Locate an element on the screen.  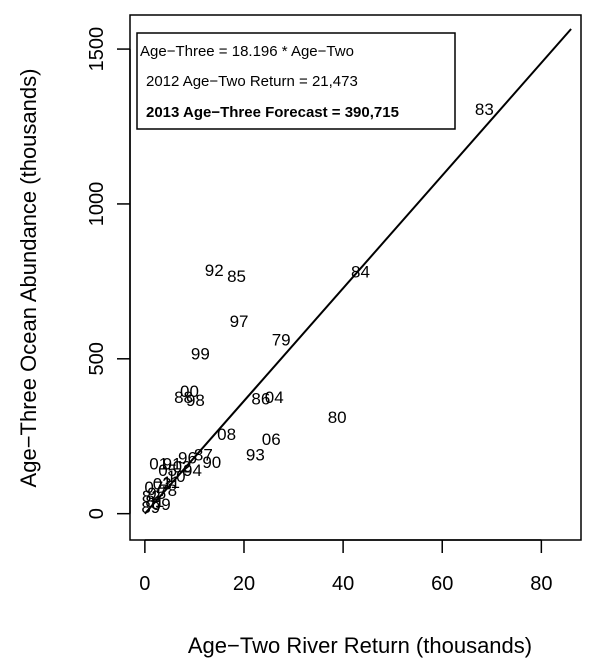
x-tick-label: 80 is located at coordinates (541, 584).